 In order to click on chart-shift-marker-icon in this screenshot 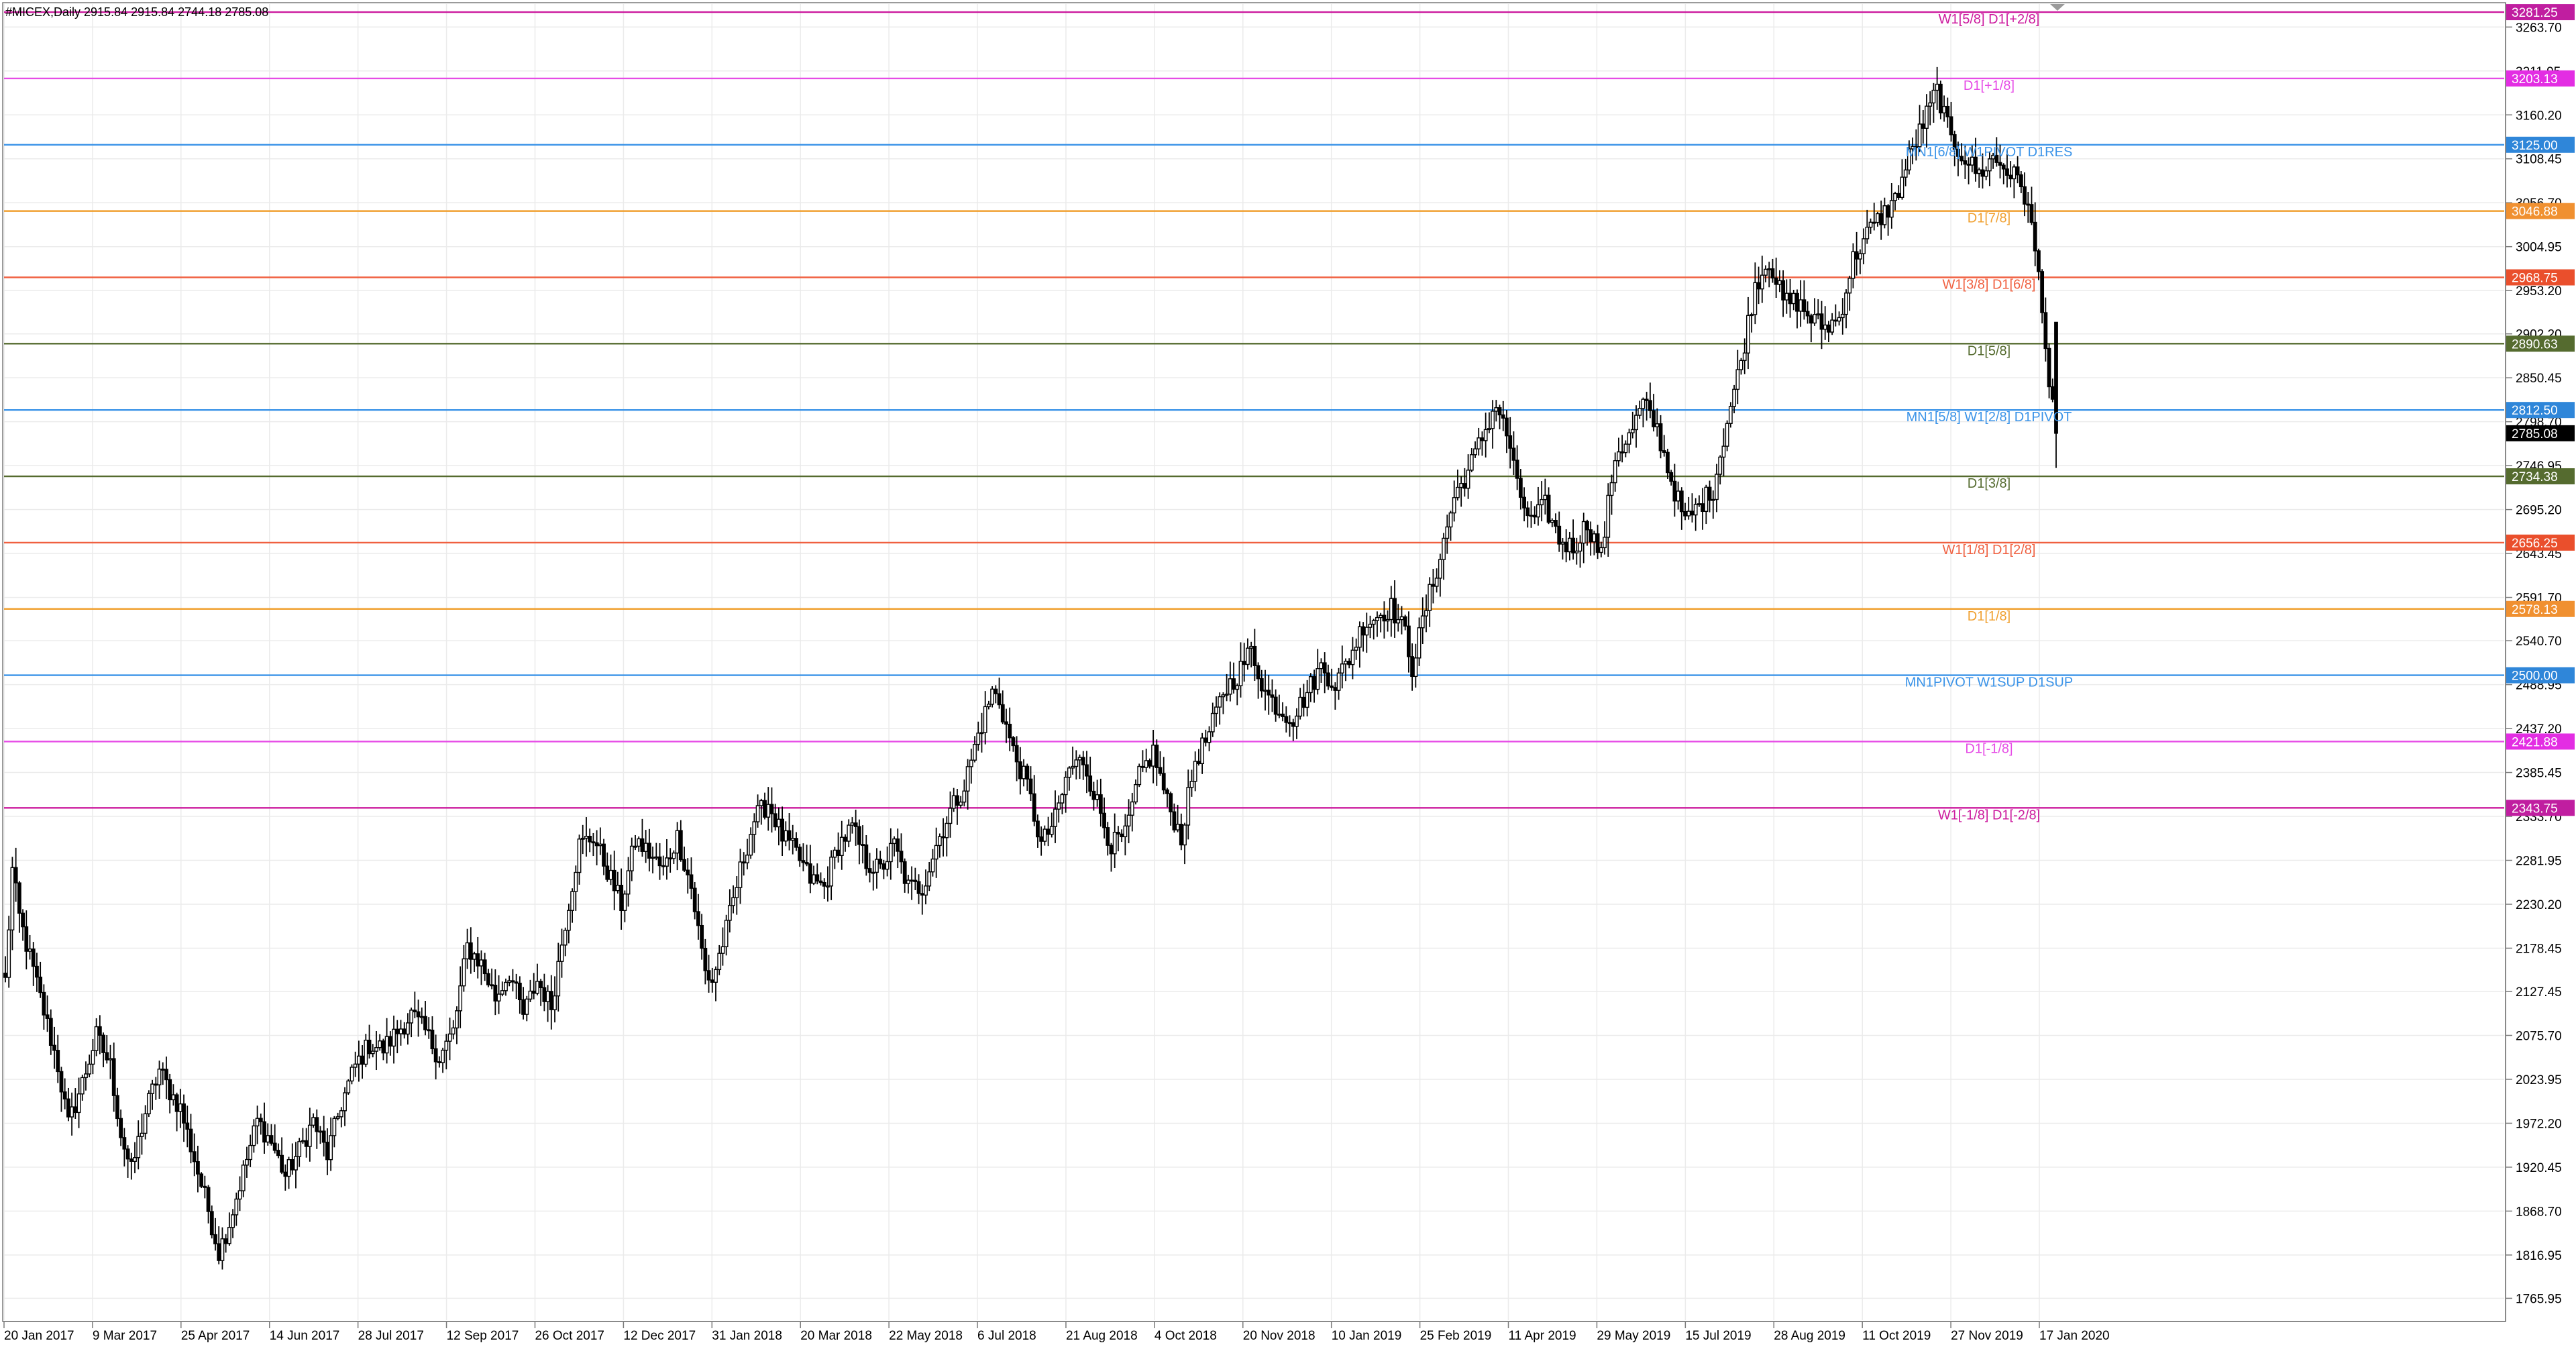, I will do `click(2057, 7)`.